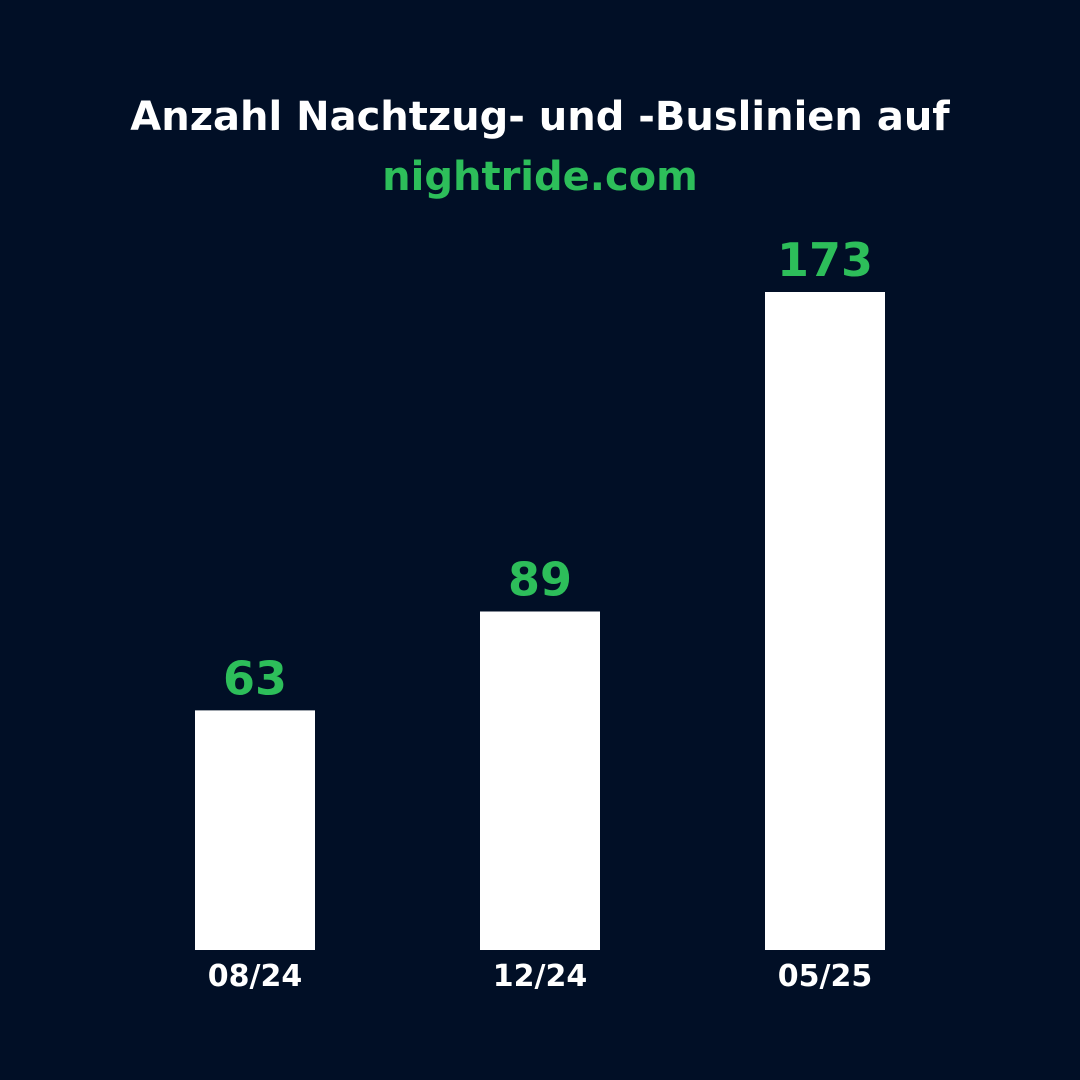 This screenshot has width=1080, height=1080. What do you see at coordinates (825, 260) in the screenshot?
I see `value-label: 173` at bounding box center [825, 260].